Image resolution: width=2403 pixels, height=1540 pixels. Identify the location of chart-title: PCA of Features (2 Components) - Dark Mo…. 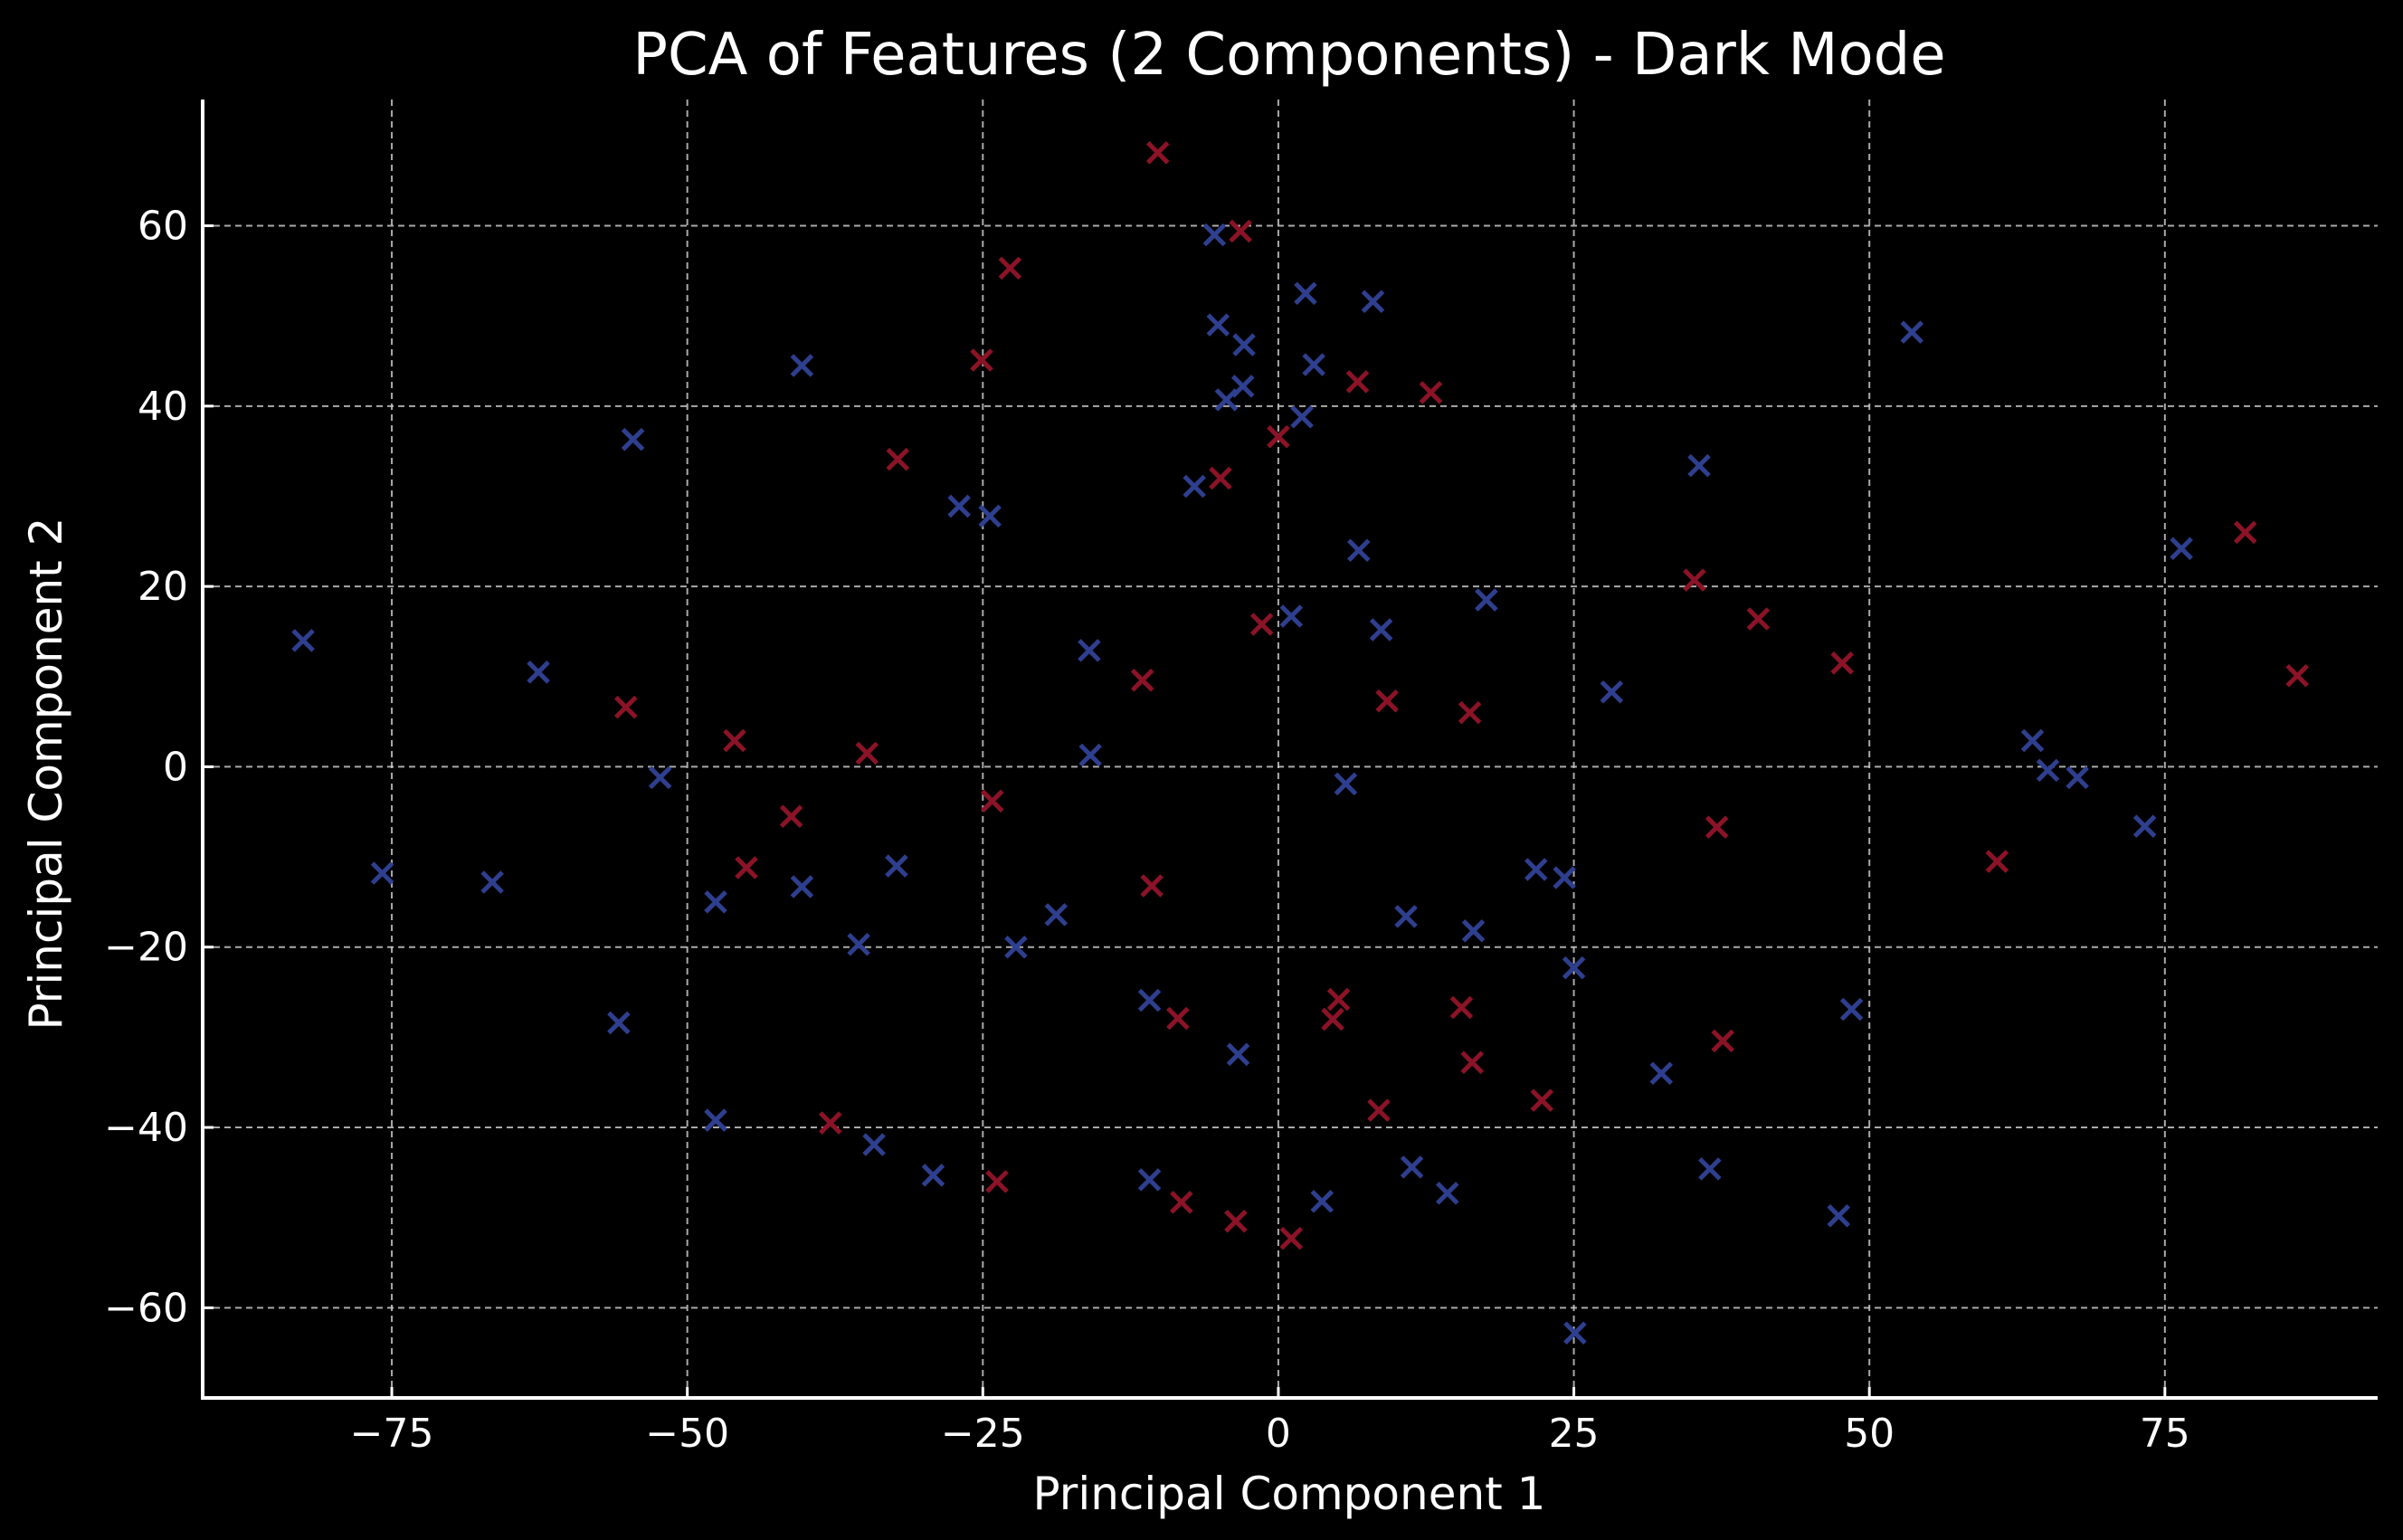
(1288, 56).